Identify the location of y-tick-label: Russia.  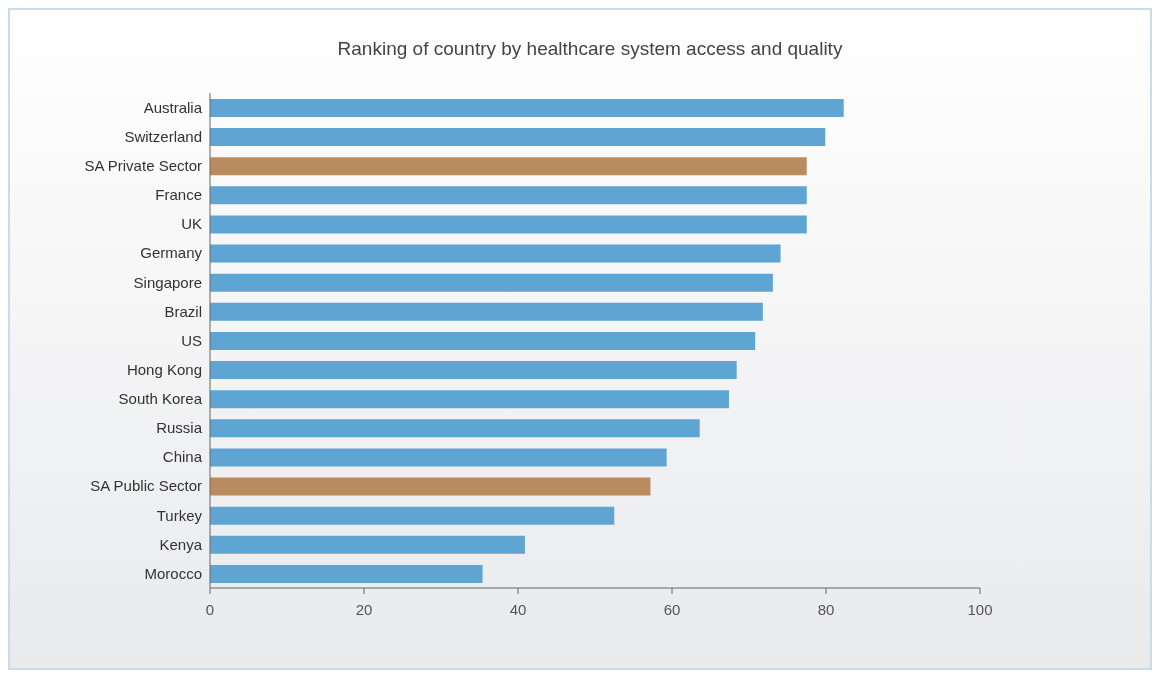
(179, 428).